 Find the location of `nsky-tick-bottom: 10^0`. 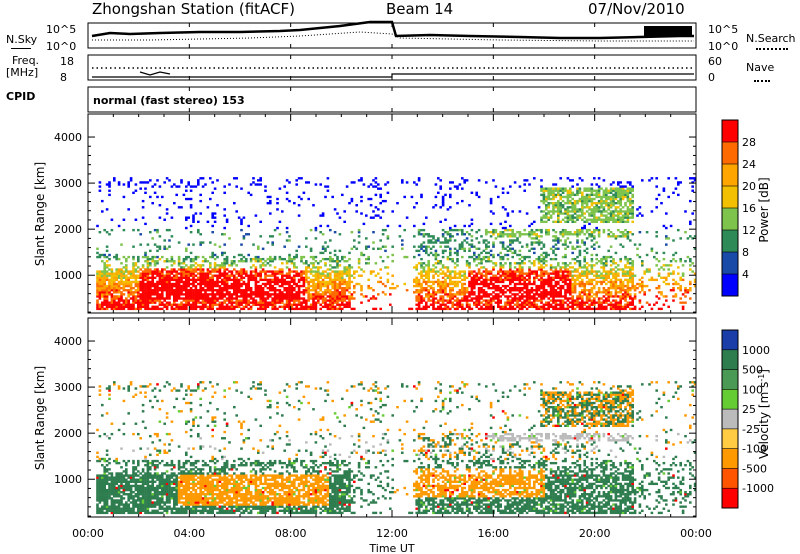

nsky-tick-bottom: 10^0 is located at coordinates (61, 46).